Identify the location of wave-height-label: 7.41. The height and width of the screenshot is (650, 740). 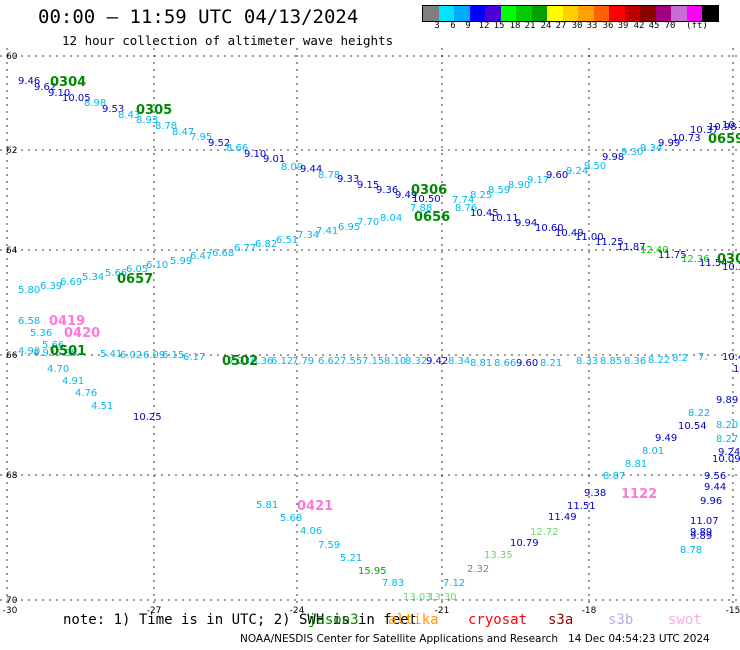
(327, 231).